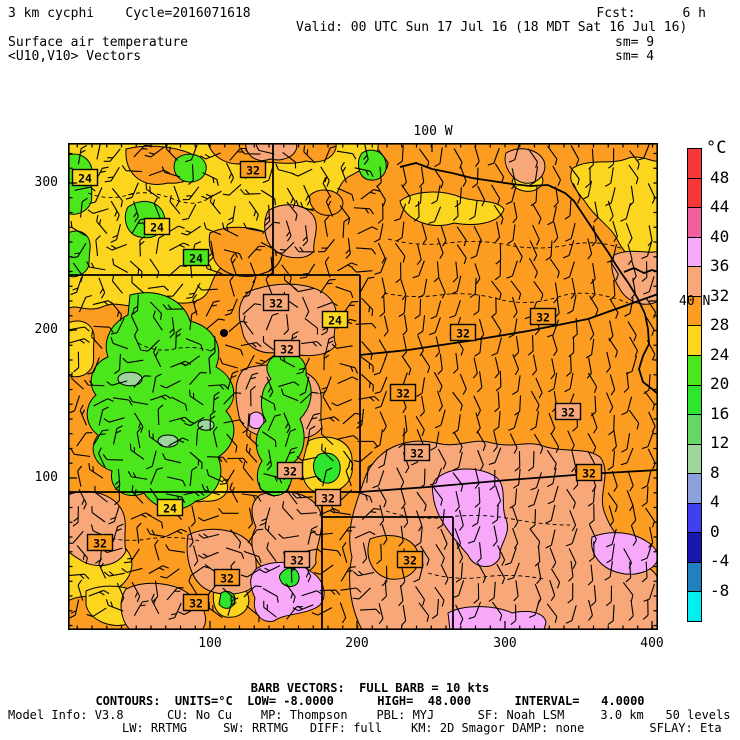 The width and height of the screenshot is (740, 740). What do you see at coordinates (157, 228) in the screenshot?
I see `contour-label-value: 24` at bounding box center [157, 228].